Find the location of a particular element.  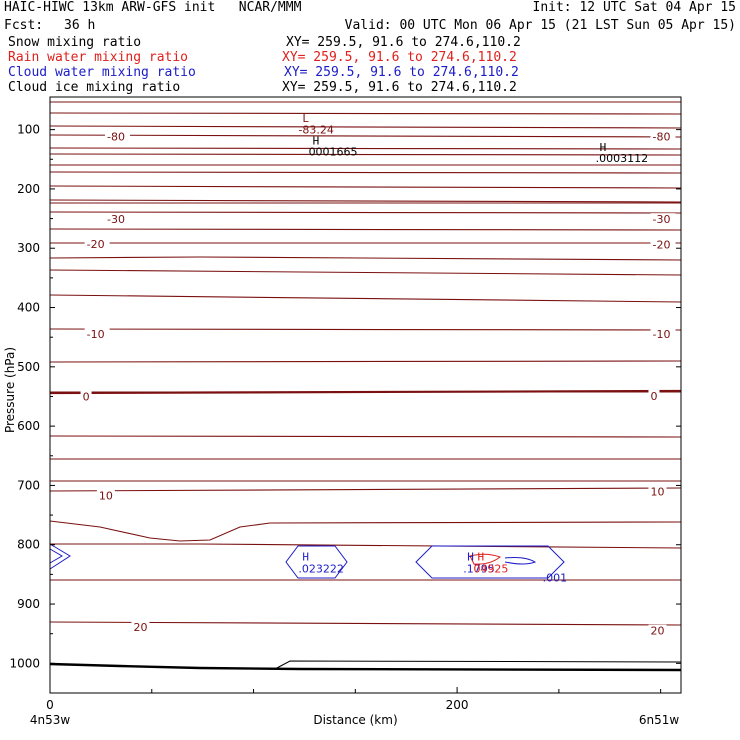

terrain-surface-line is located at coordinates (365, 667).